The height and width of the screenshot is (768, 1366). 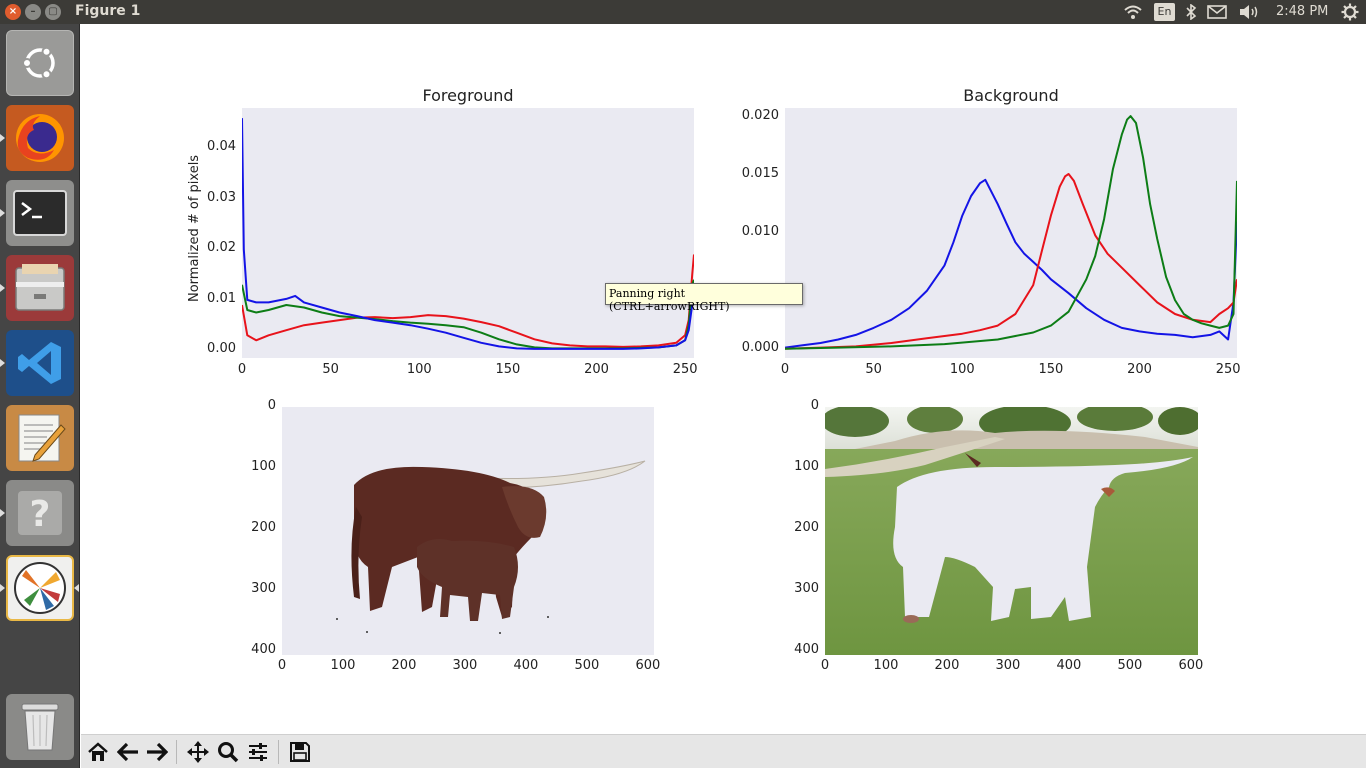 I want to click on foreground-histogram-plot, so click(x=468, y=233).